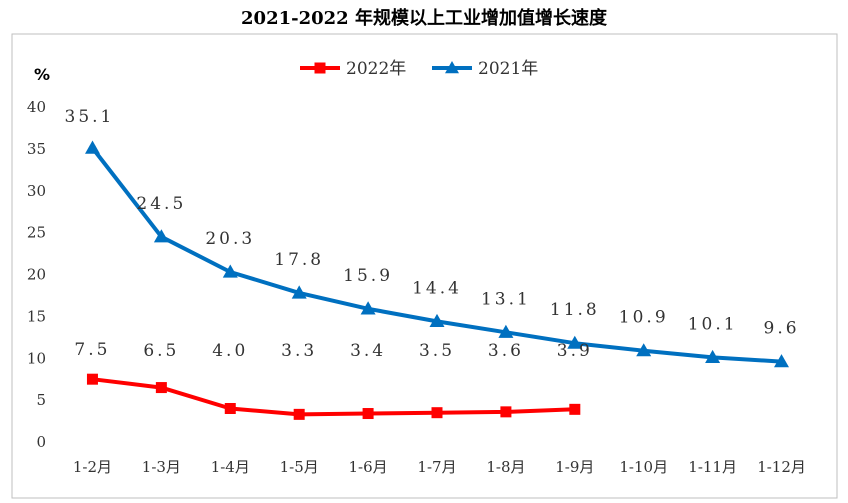 The height and width of the screenshot is (503, 848). I want to click on data-label: 11.8, so click(575, 310).